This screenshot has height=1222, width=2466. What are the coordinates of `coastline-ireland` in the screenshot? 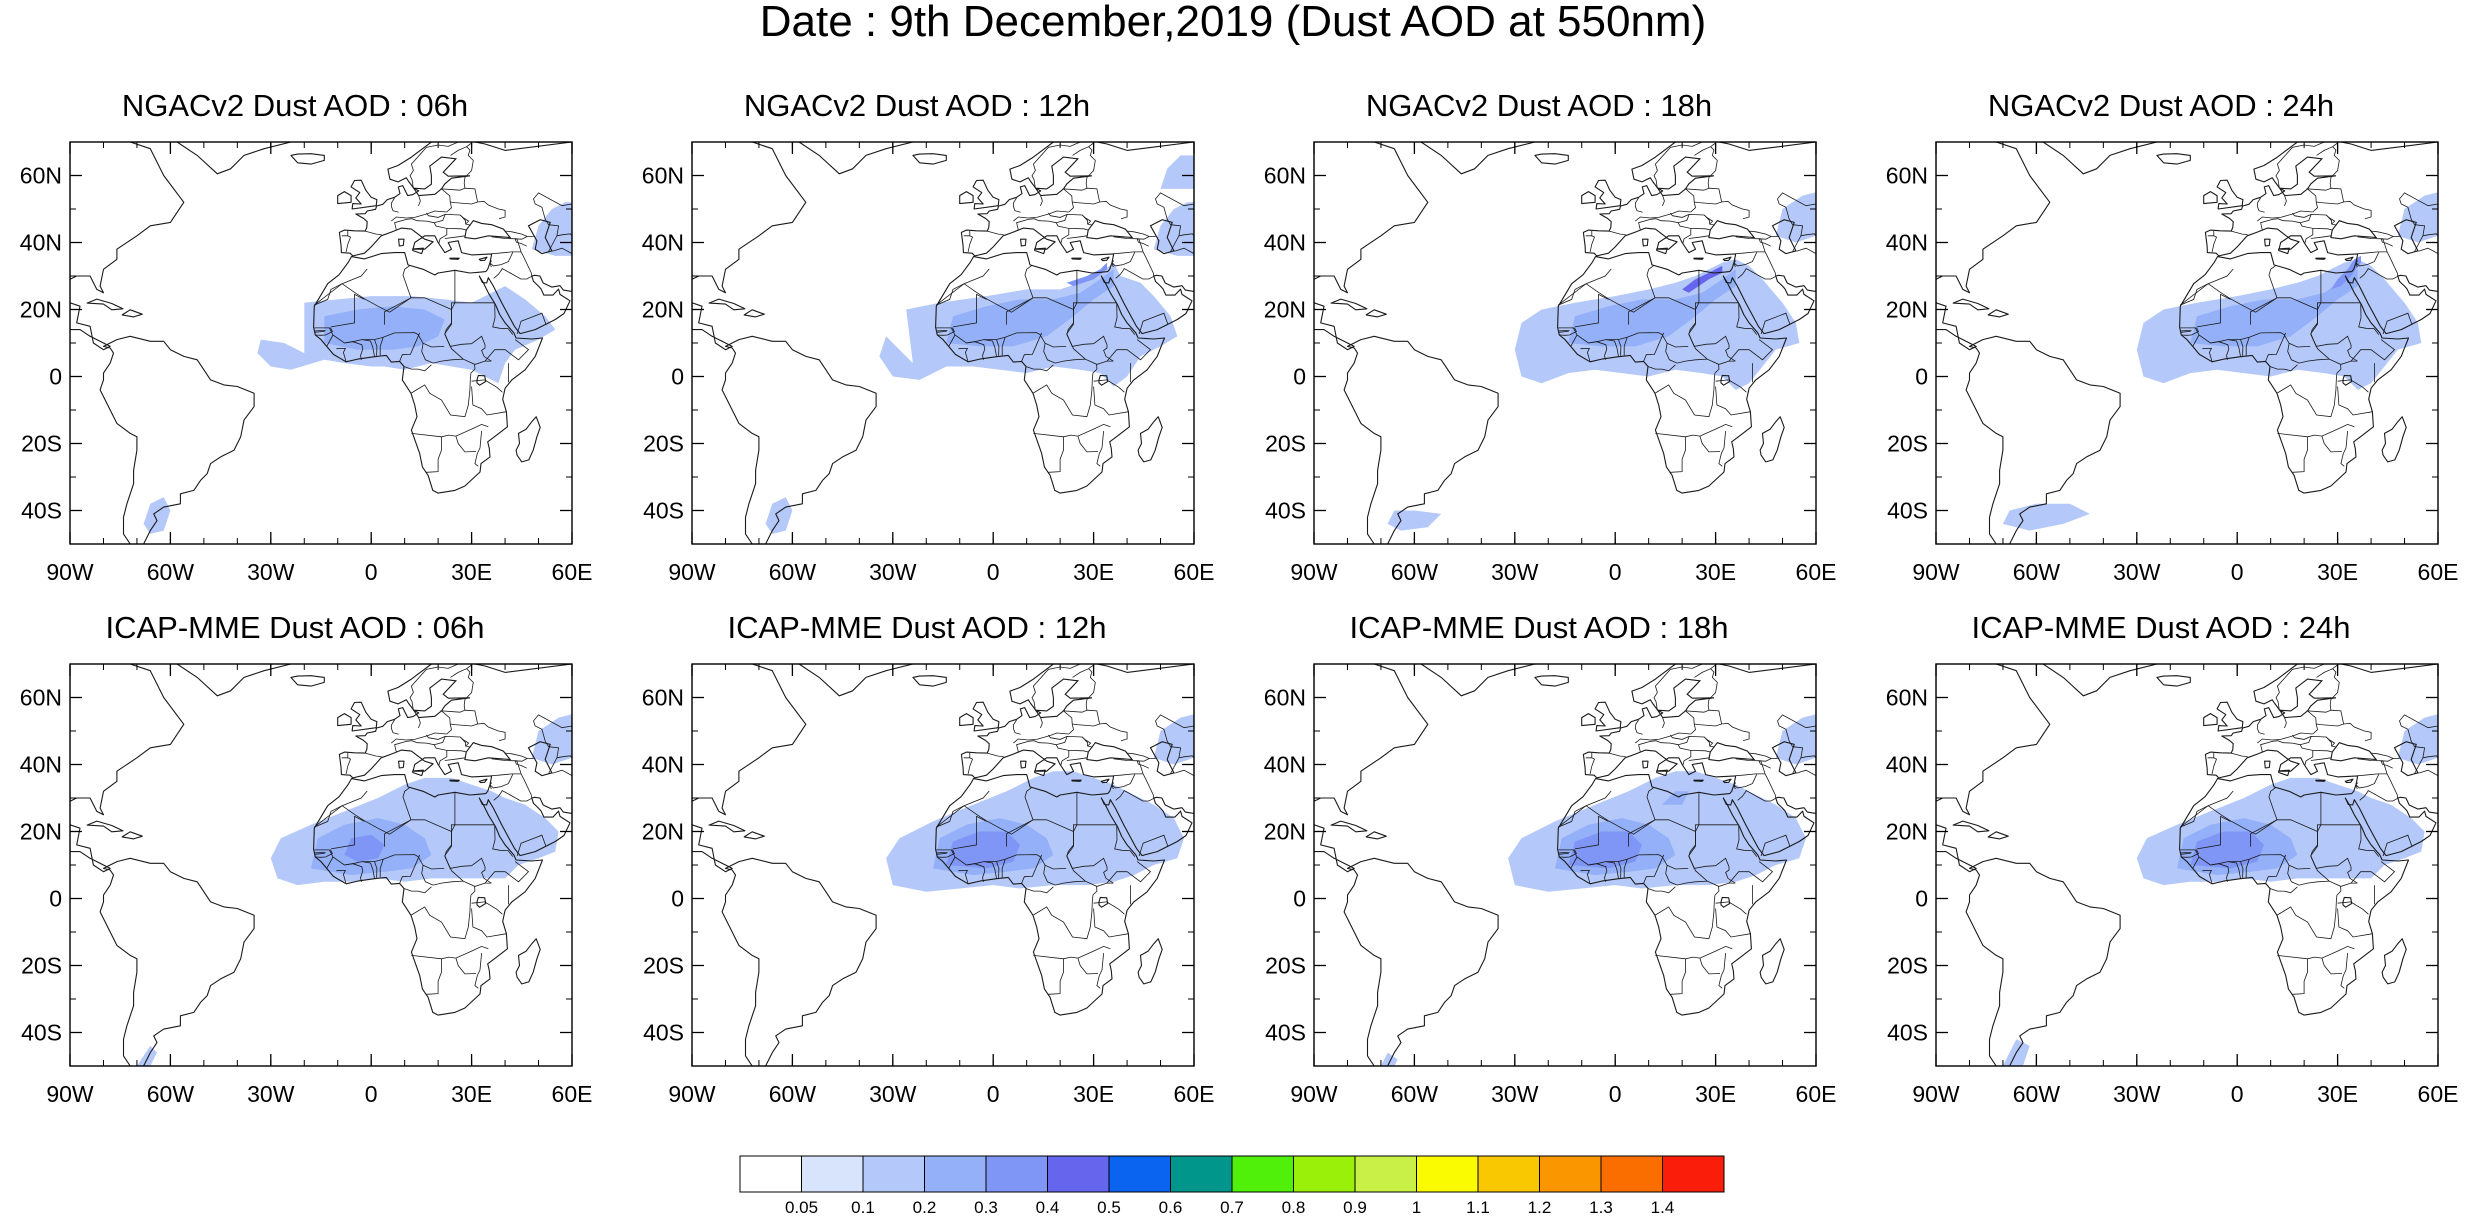 It's located at (1588, 198).